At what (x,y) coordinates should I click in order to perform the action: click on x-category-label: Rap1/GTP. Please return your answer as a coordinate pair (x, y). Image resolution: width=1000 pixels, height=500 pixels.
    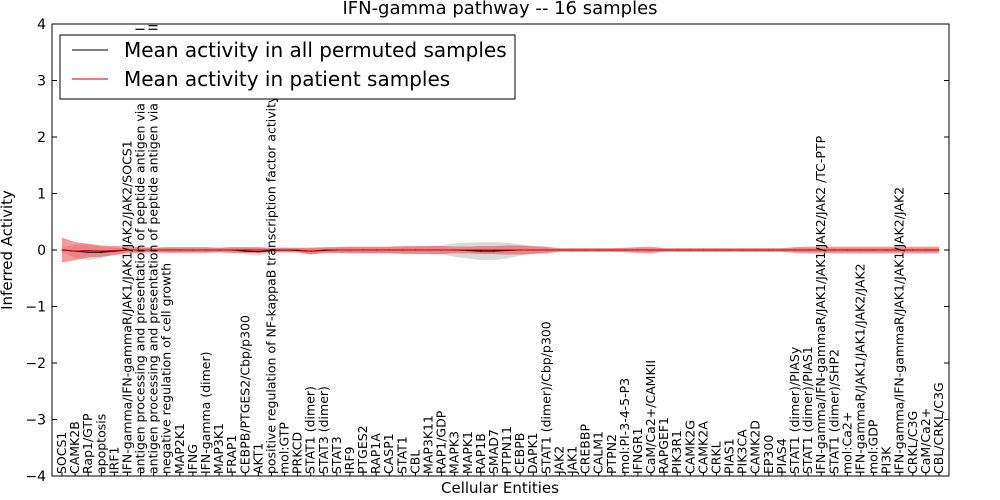
    Looking at the image, I should click on (87, 443).